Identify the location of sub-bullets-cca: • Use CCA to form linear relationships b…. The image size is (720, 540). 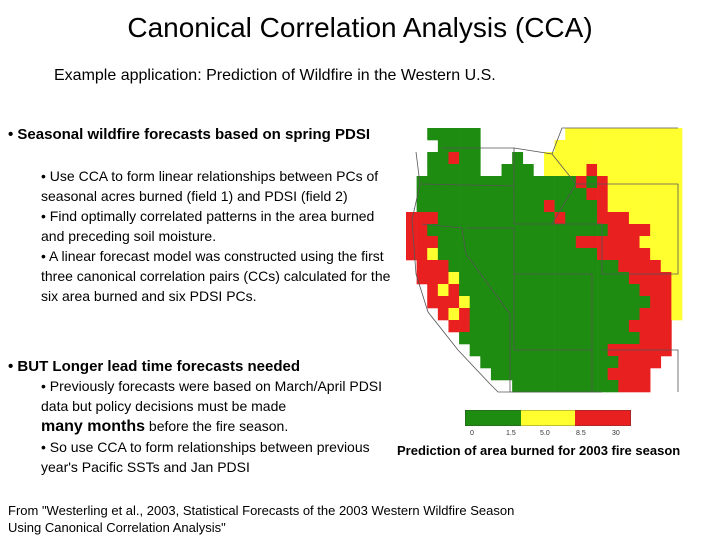
(221, 236).